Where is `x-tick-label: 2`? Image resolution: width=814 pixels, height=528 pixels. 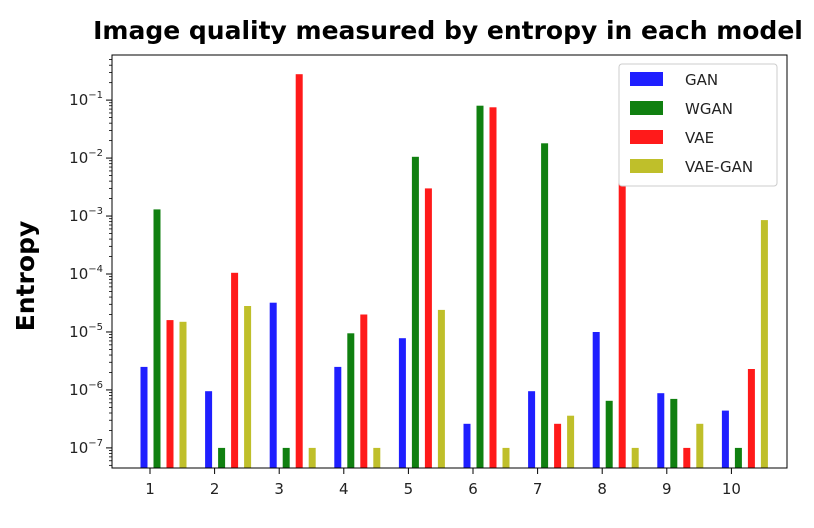 x-tick-label: 2 is located at coordinates (215, 489).